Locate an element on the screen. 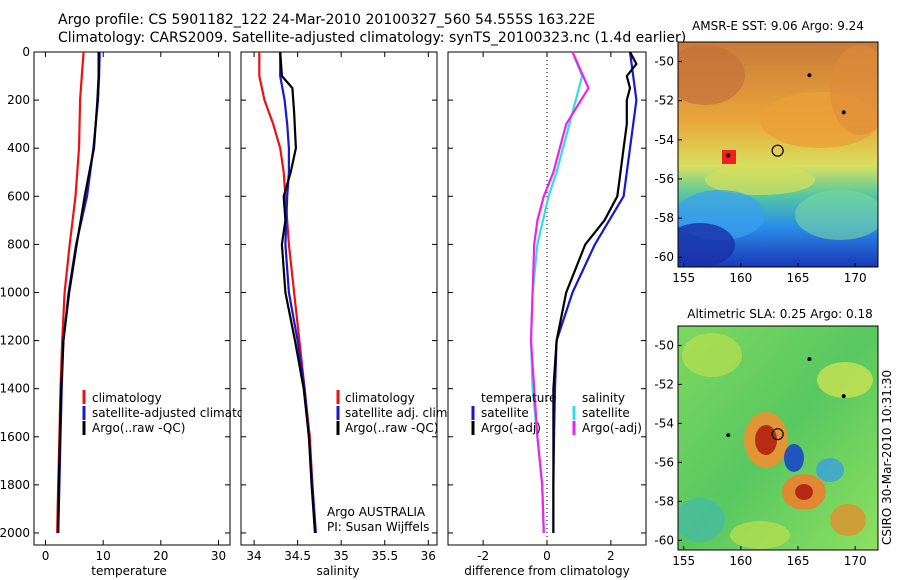 This screenshot has width=900, height=580. x-tick-label: 2 is located at coordinates (611, 556).